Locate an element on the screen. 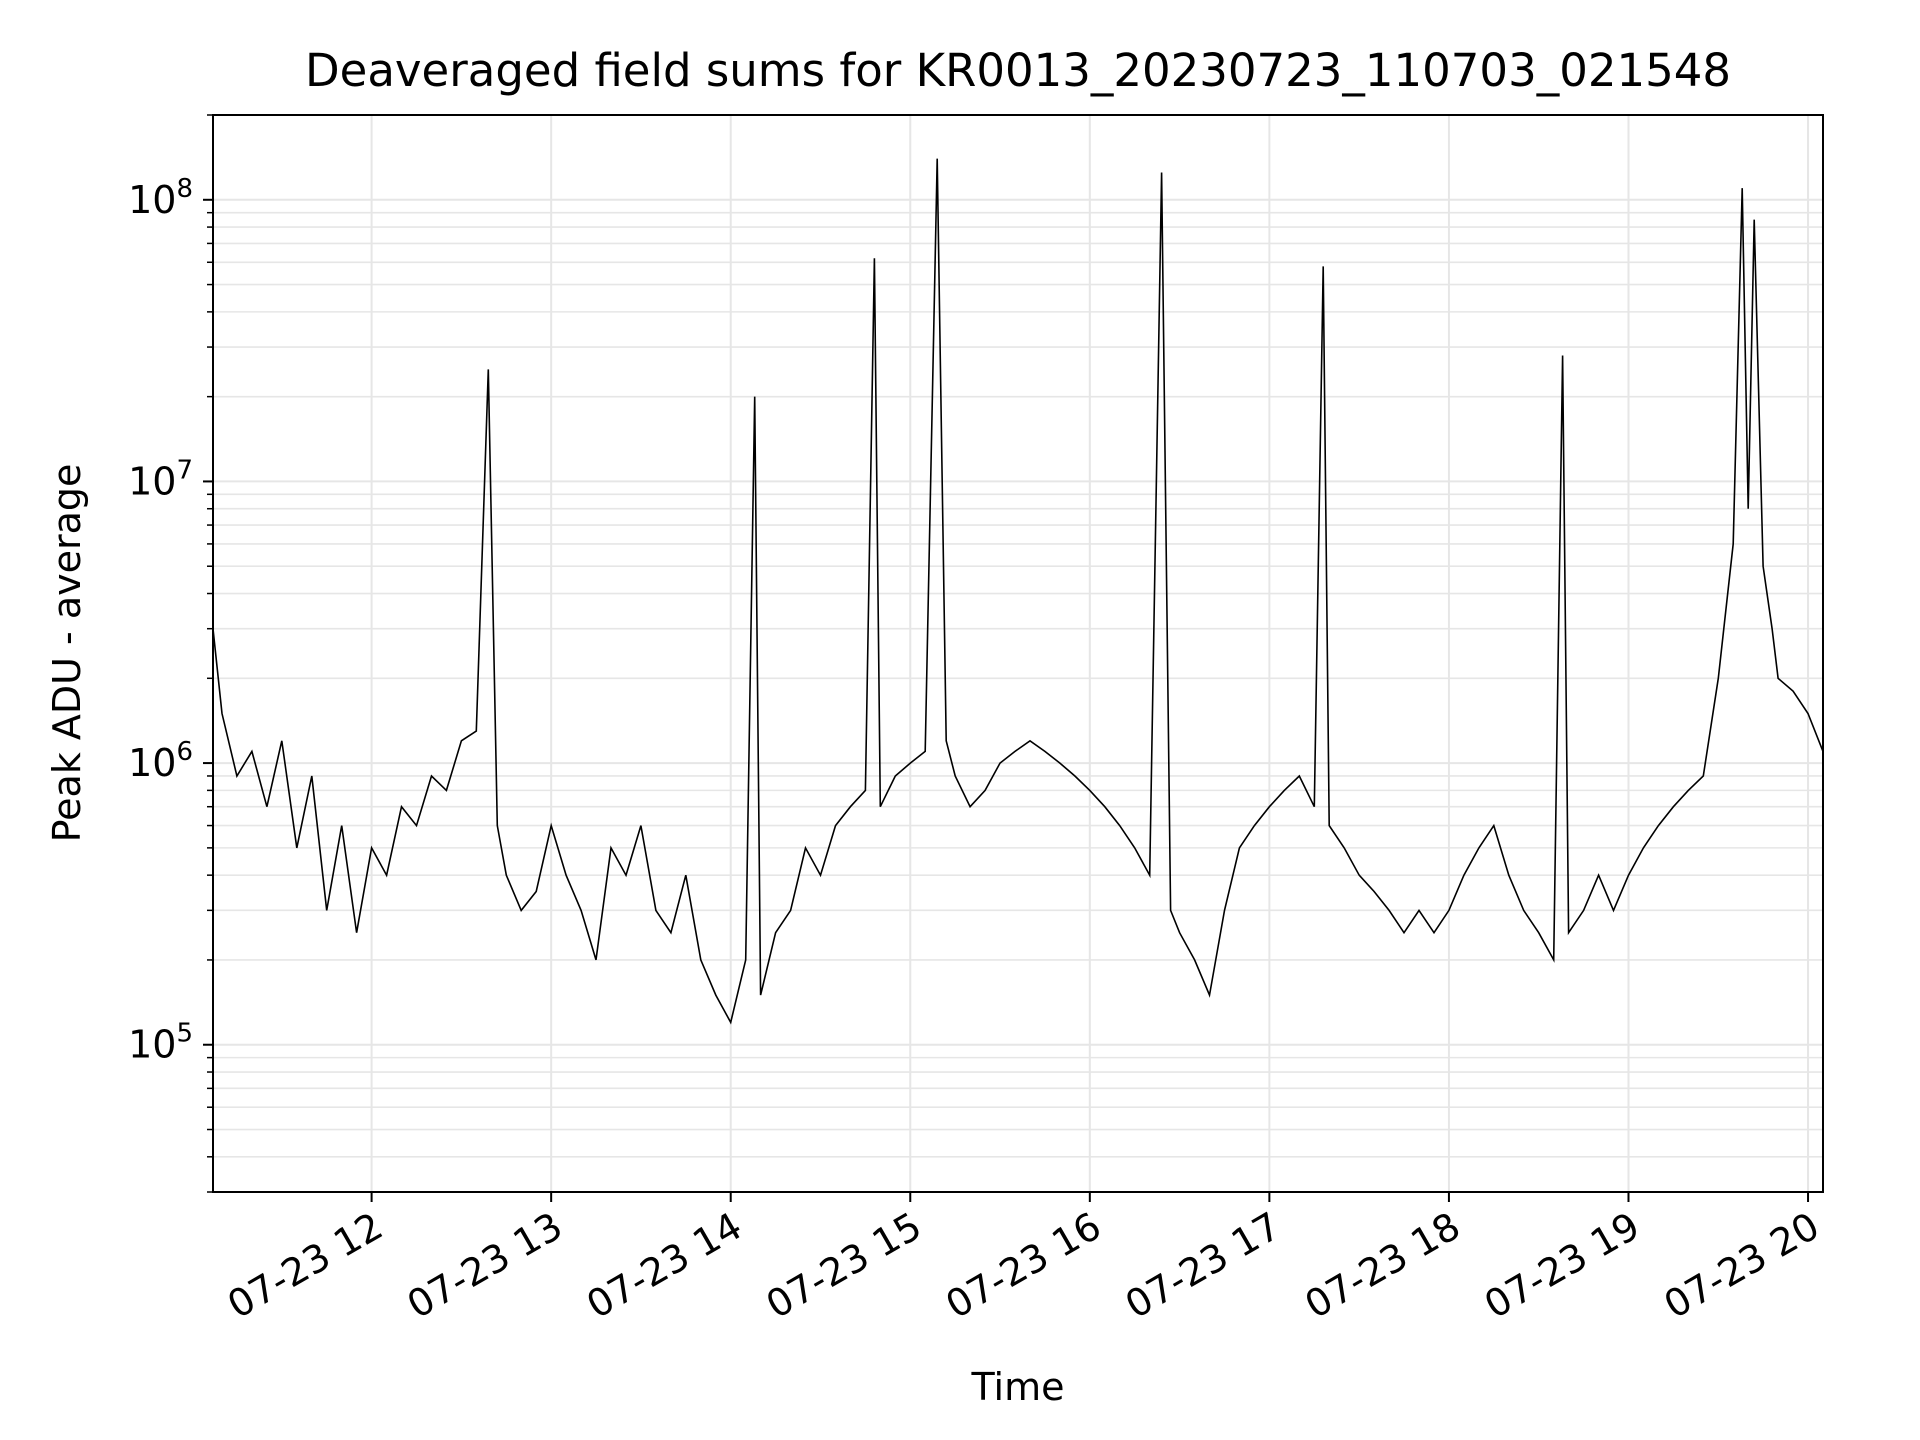 The height and width of the screenshot is (1440, 1920). y-tick-label: 105 is located at coordinates (160, 1043).